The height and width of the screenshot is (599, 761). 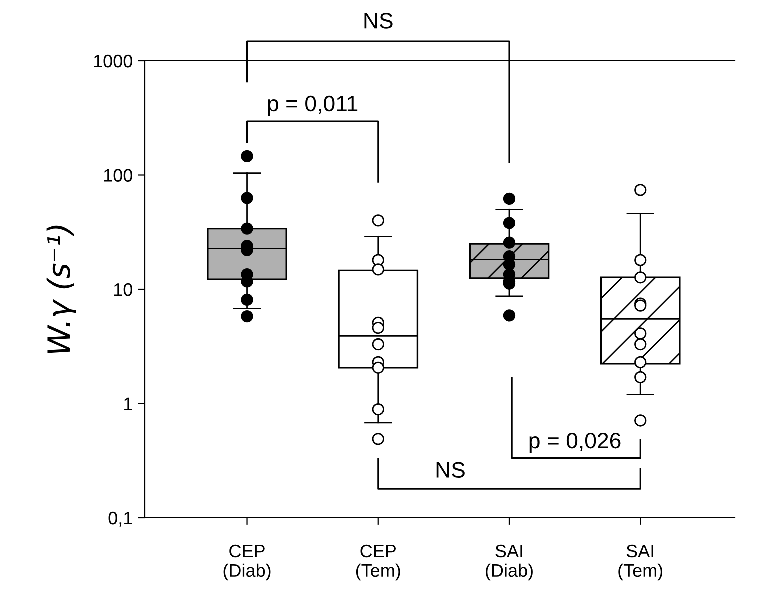 I want to click on x-tick-label: SAI (Tem), so click(x=640, y=562).